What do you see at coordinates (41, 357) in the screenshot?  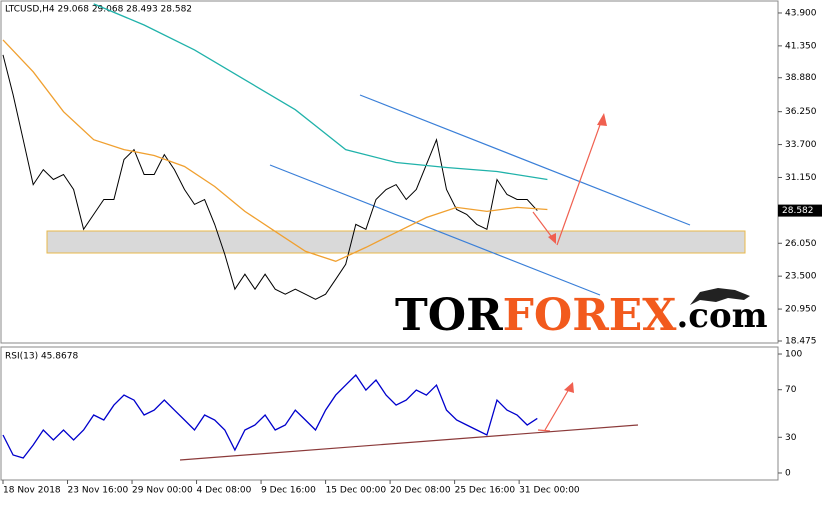 I see `rsi-title: RSI(13) 45.8678` at bounding box center [41, 357].